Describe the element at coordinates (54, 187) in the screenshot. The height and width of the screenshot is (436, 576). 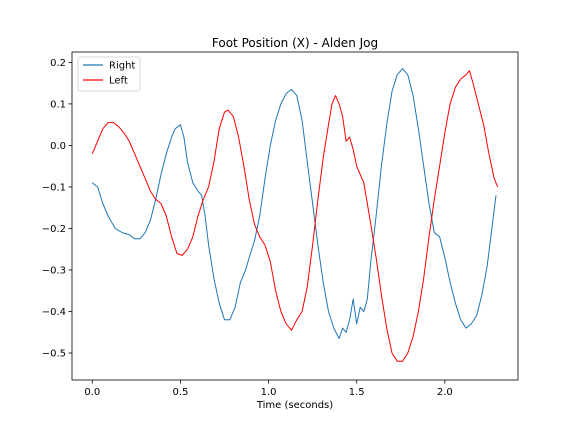
I see `y-tick-label: −0.1` at that location.